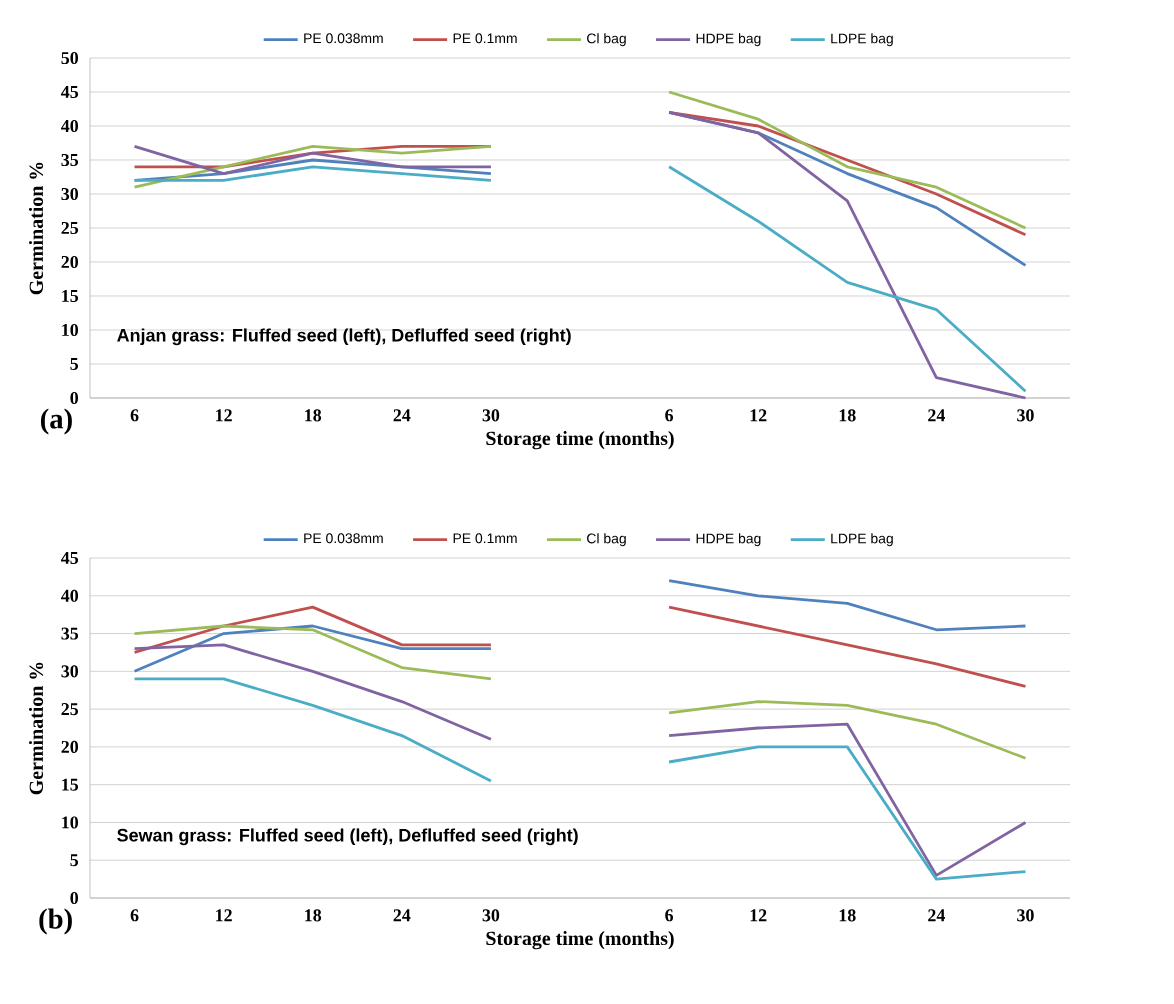 Image resolution: width=1174 pixels, height=1004 pixels. I want to click on annotation: Sewan grass: Fluffed seed (left), Defluffed seed (right), so click(347, 837).